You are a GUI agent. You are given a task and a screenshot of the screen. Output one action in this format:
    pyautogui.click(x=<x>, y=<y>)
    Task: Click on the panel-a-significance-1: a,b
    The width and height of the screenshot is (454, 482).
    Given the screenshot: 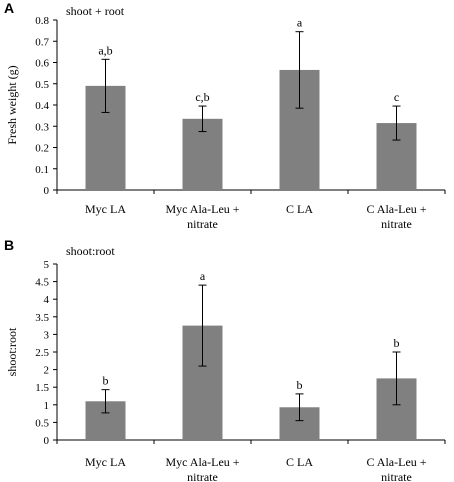 What is the action you would take?
    pyautogui.click(x=105, y=50)
    